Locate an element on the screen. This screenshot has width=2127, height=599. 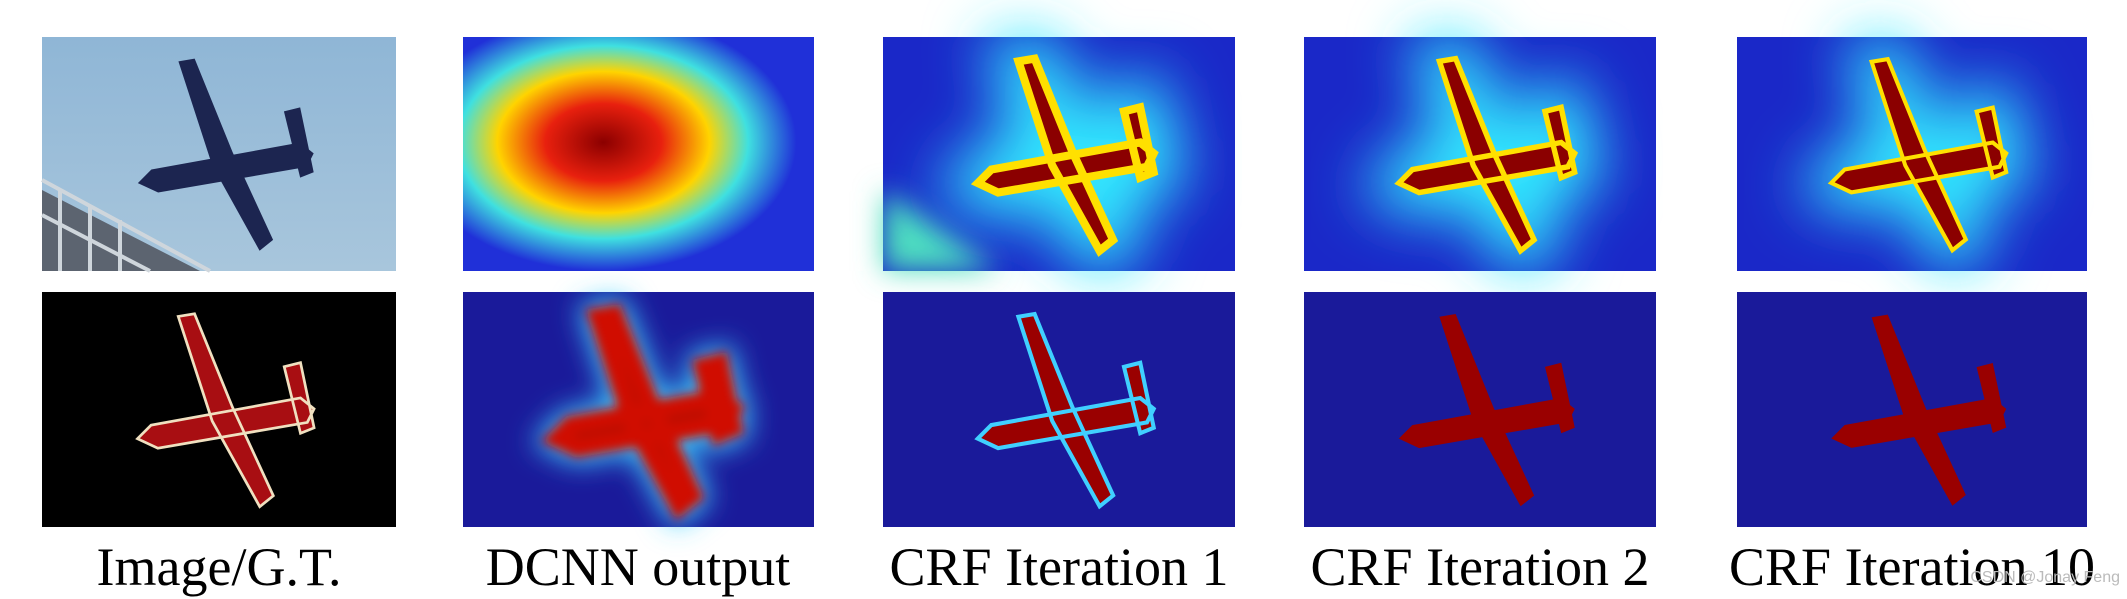
caption: CRF Iteration 2 is located at coordinates (1480, 567).